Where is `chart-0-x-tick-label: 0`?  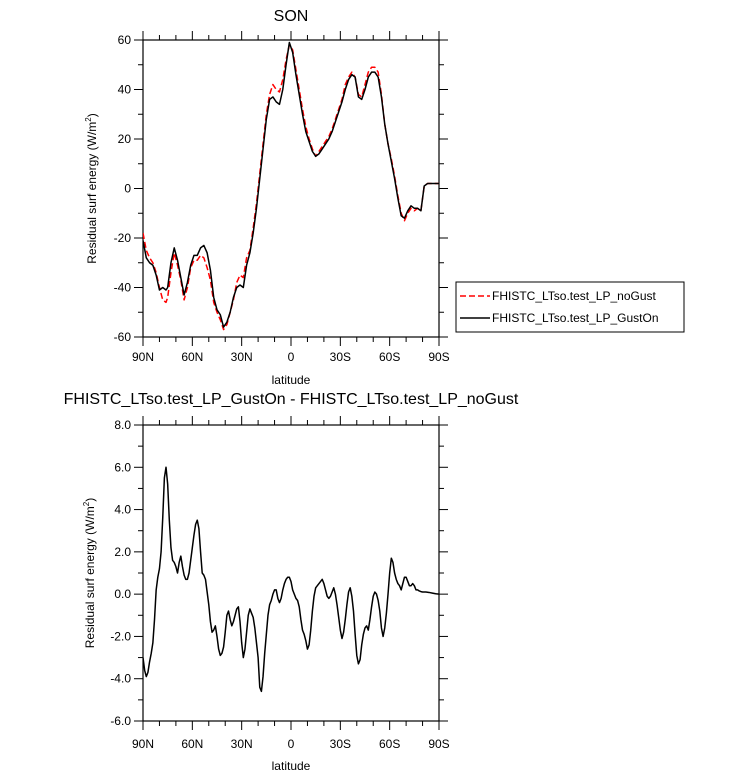
chart-0-x-tick-label: 0 is located at coordinates (291, 357).